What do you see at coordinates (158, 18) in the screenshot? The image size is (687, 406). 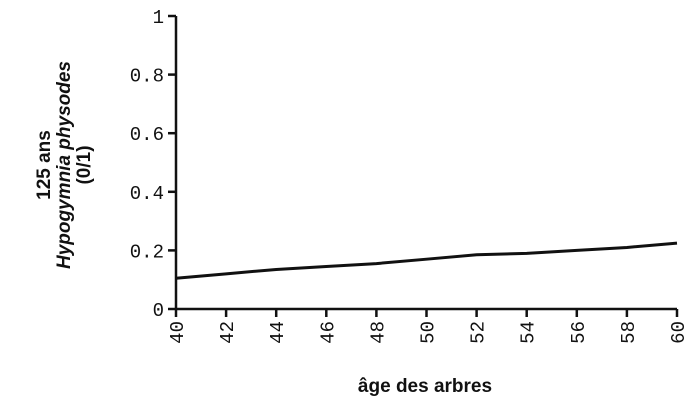 I see `y-tick-label: 1` at bounding box center [158, 18].